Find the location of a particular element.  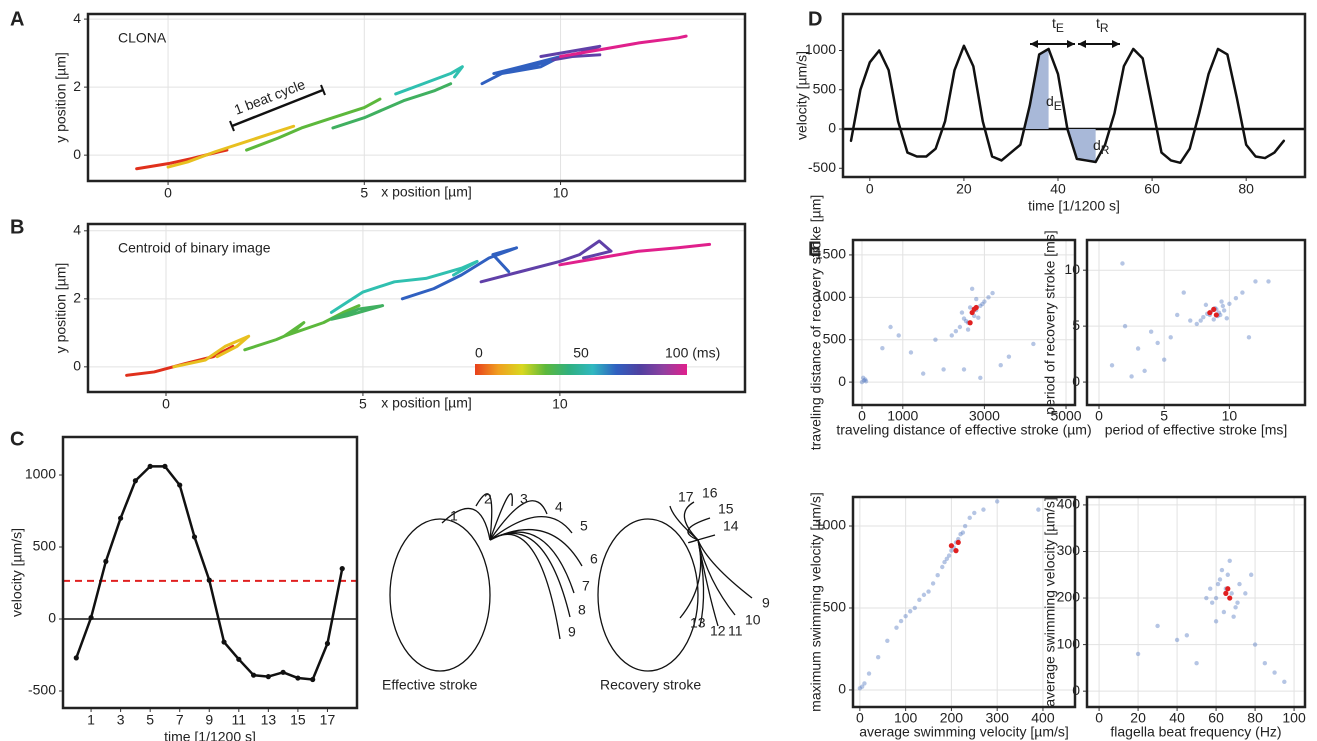

panel-letter: D is located at coordinates (815, 19).